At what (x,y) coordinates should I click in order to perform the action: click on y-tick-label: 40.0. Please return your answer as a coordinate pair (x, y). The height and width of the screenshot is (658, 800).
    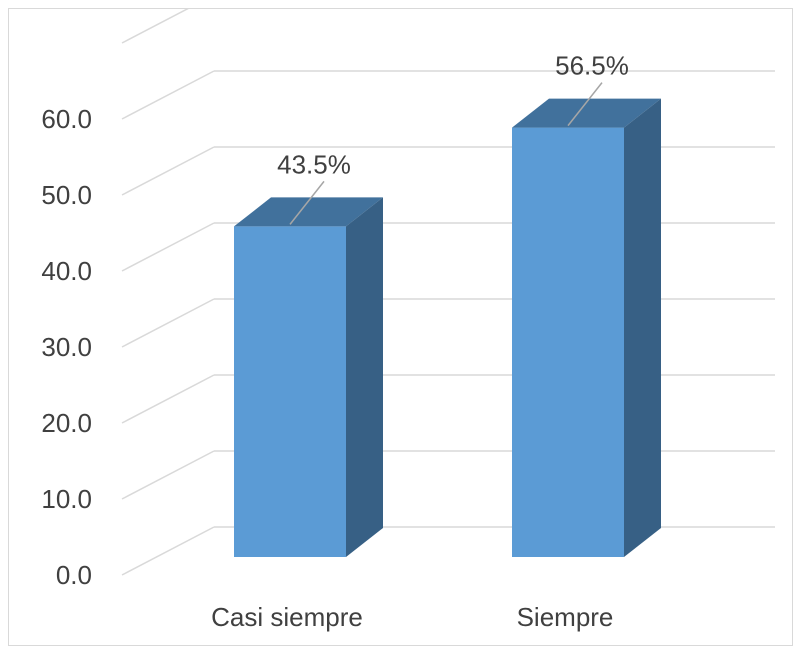
    Looking at the image, I should click on (66, 271).